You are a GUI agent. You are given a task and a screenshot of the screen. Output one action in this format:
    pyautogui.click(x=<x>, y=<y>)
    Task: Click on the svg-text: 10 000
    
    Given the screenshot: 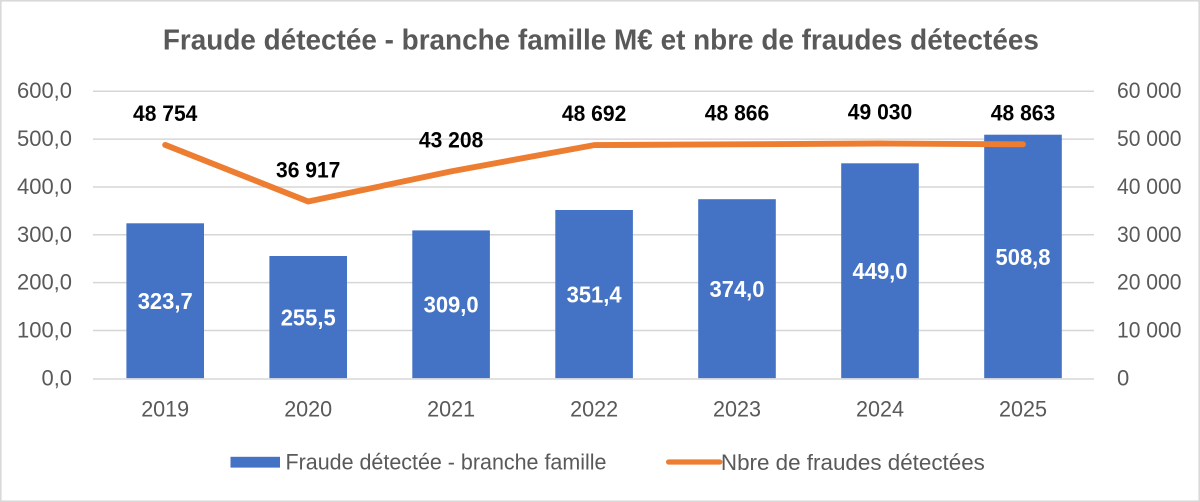 What is the action you would take?
    pyautogui.click(x=1149, y=330)
    